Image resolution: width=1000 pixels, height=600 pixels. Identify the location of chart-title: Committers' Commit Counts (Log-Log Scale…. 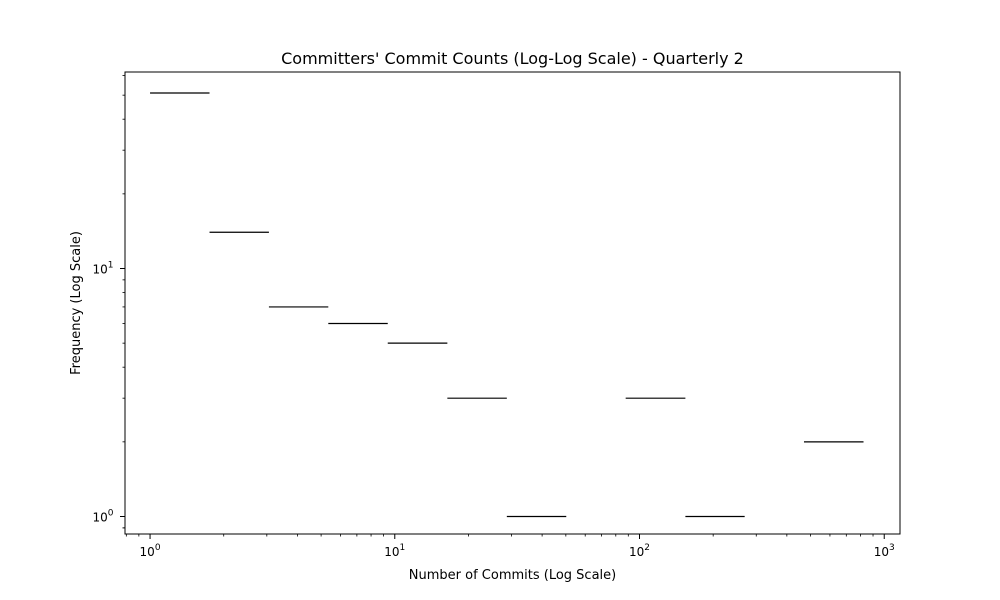
(512, 58).